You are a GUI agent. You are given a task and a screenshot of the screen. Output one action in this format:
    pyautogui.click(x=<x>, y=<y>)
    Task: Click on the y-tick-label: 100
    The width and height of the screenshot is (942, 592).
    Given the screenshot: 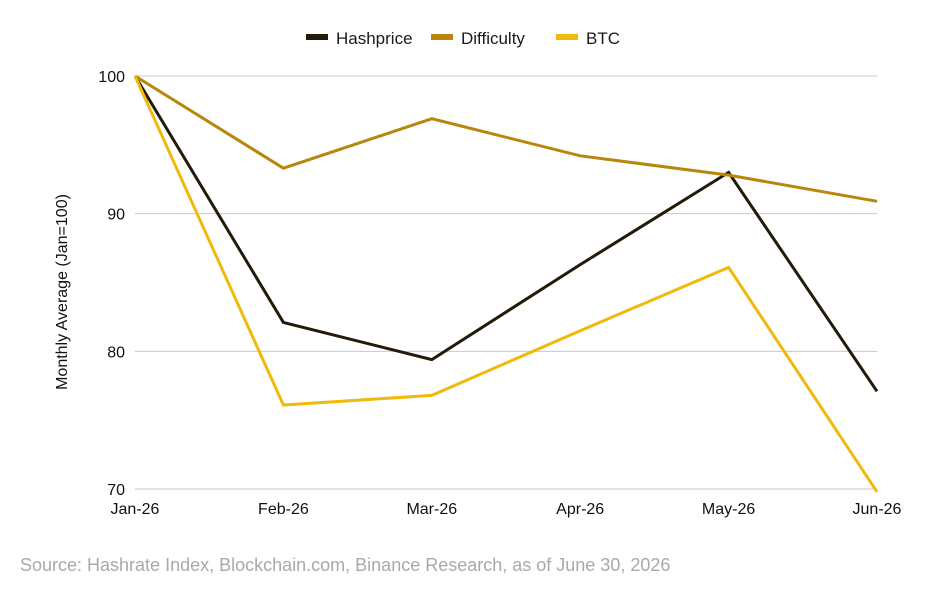 What is the action you would take?
    pyautogui.click(x=111, y=77)
    